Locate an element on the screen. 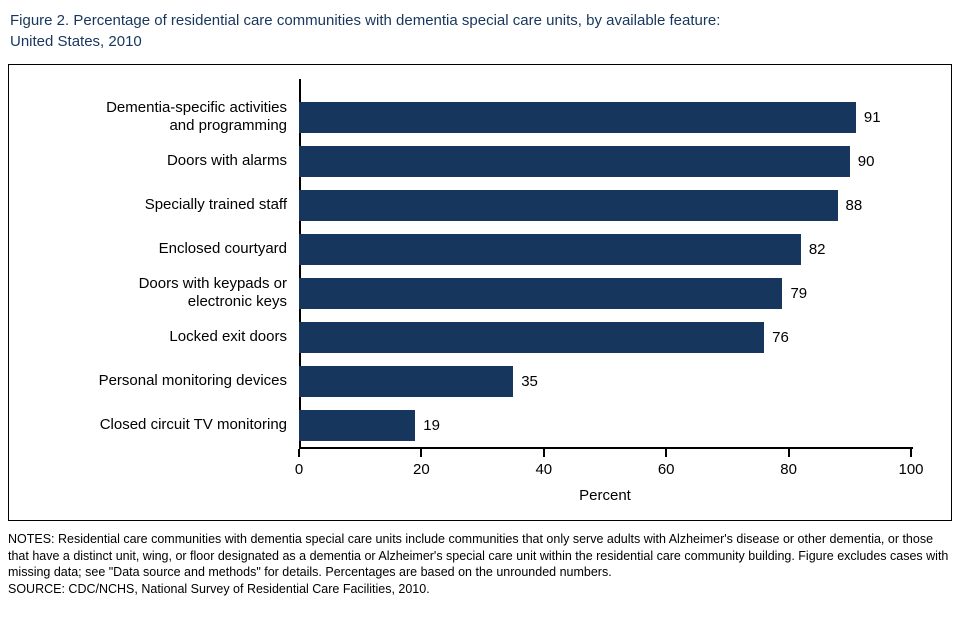 This screenshot has width=960, height=620. bar-track: 76 is located at coordinates (605, 337).